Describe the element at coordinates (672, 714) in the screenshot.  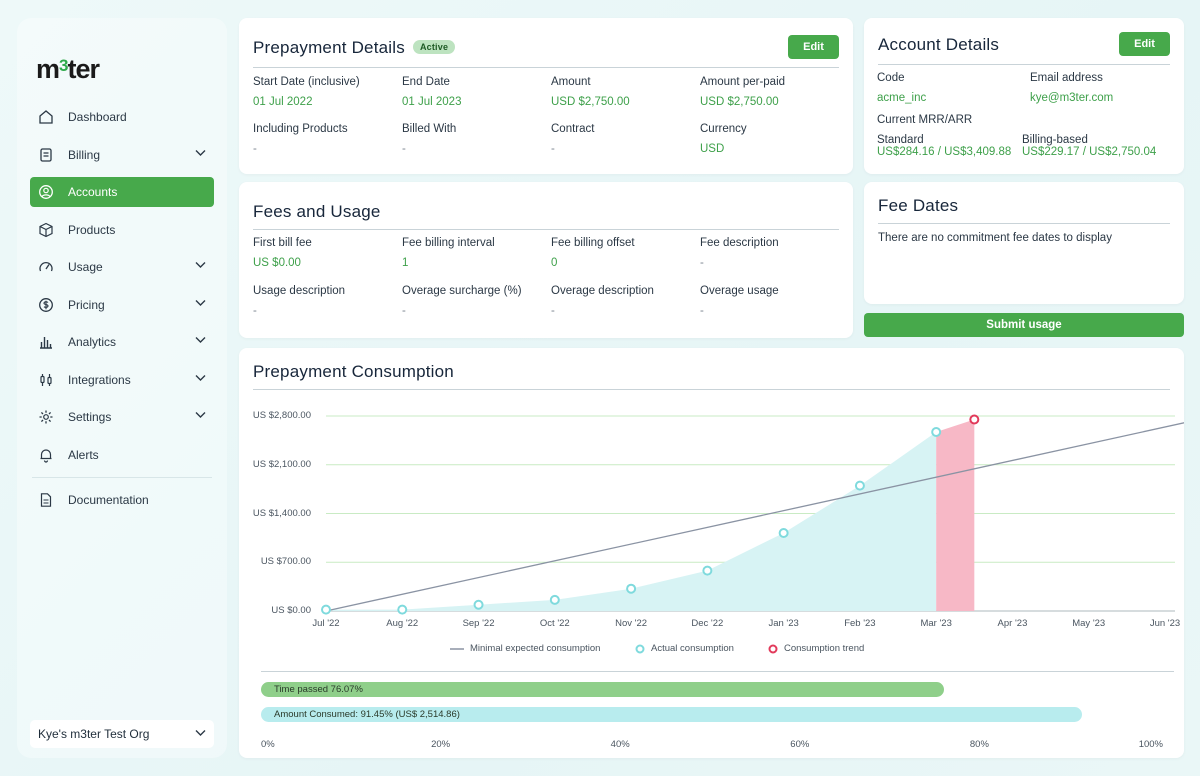
I see `amount-consumed-bar: Amount Consumed: 91.45% (US$ 2,514.86)` at that location.